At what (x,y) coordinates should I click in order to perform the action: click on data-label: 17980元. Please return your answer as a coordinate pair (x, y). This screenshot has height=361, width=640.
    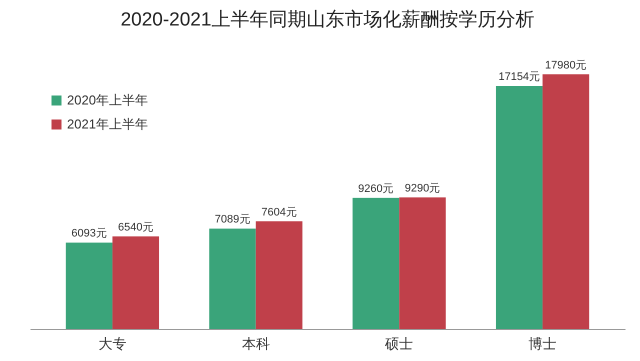
    Looking at the image, I should click on (566, 65).